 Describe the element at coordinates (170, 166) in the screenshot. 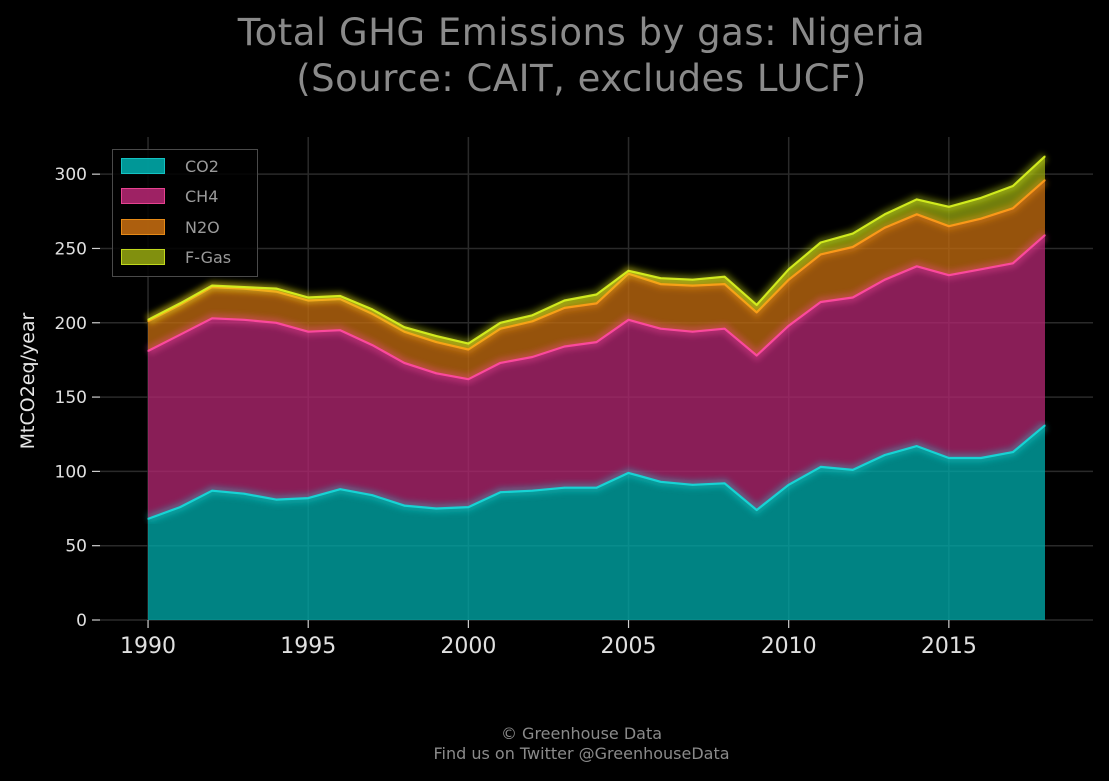

I see `legend-item-co2: CO2` at that location.